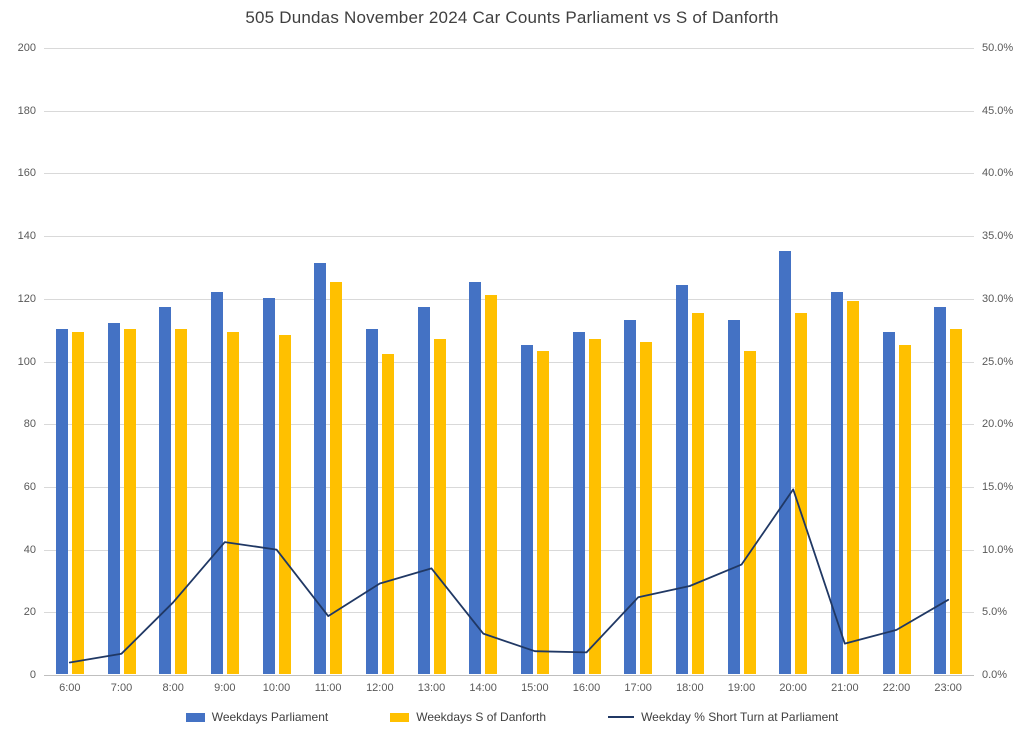  Describe the element at coordinates (32, 675) in the screenshot. I see `y-axis-label-left: 0` at that location.